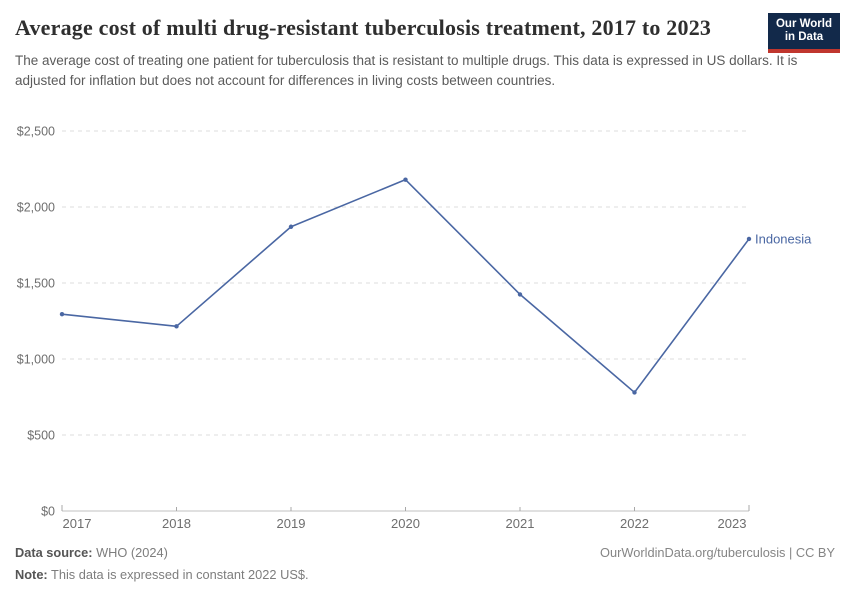 This screenshot has width=850, height=600. I want to click on x-axis-tick-label: 2017, so click(77, 523).